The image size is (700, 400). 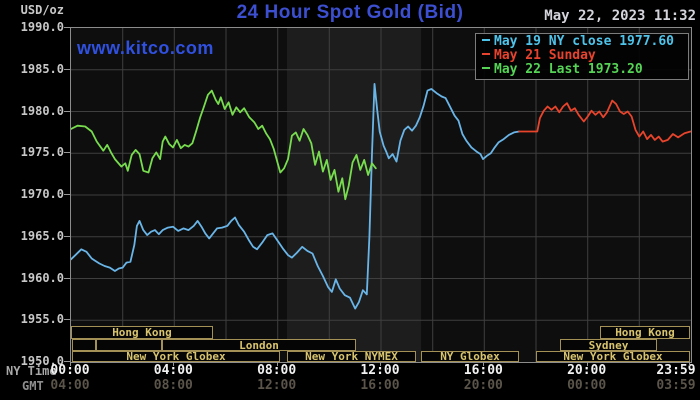 I want to click on chart-title: 24 Hour Spot Gold (Bid), so click(x=350, y=12).